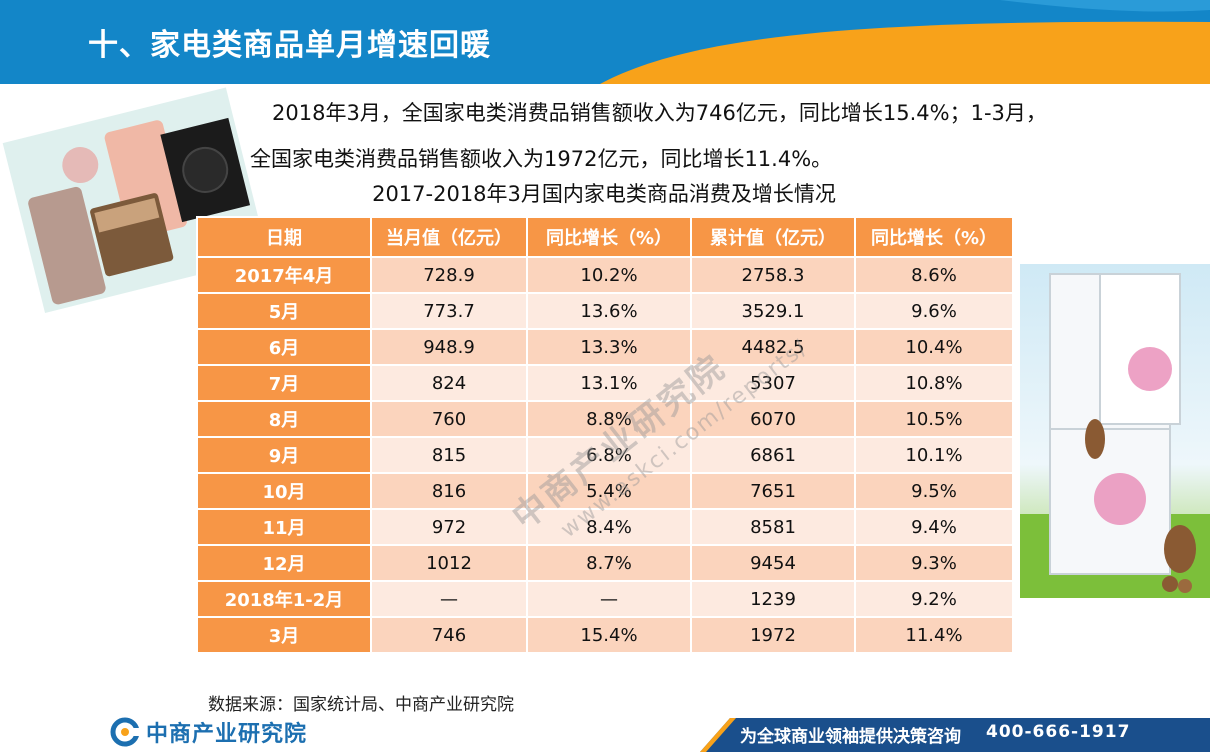  I want to click on cell-cumulative-value: 6861, so click(773, 455).